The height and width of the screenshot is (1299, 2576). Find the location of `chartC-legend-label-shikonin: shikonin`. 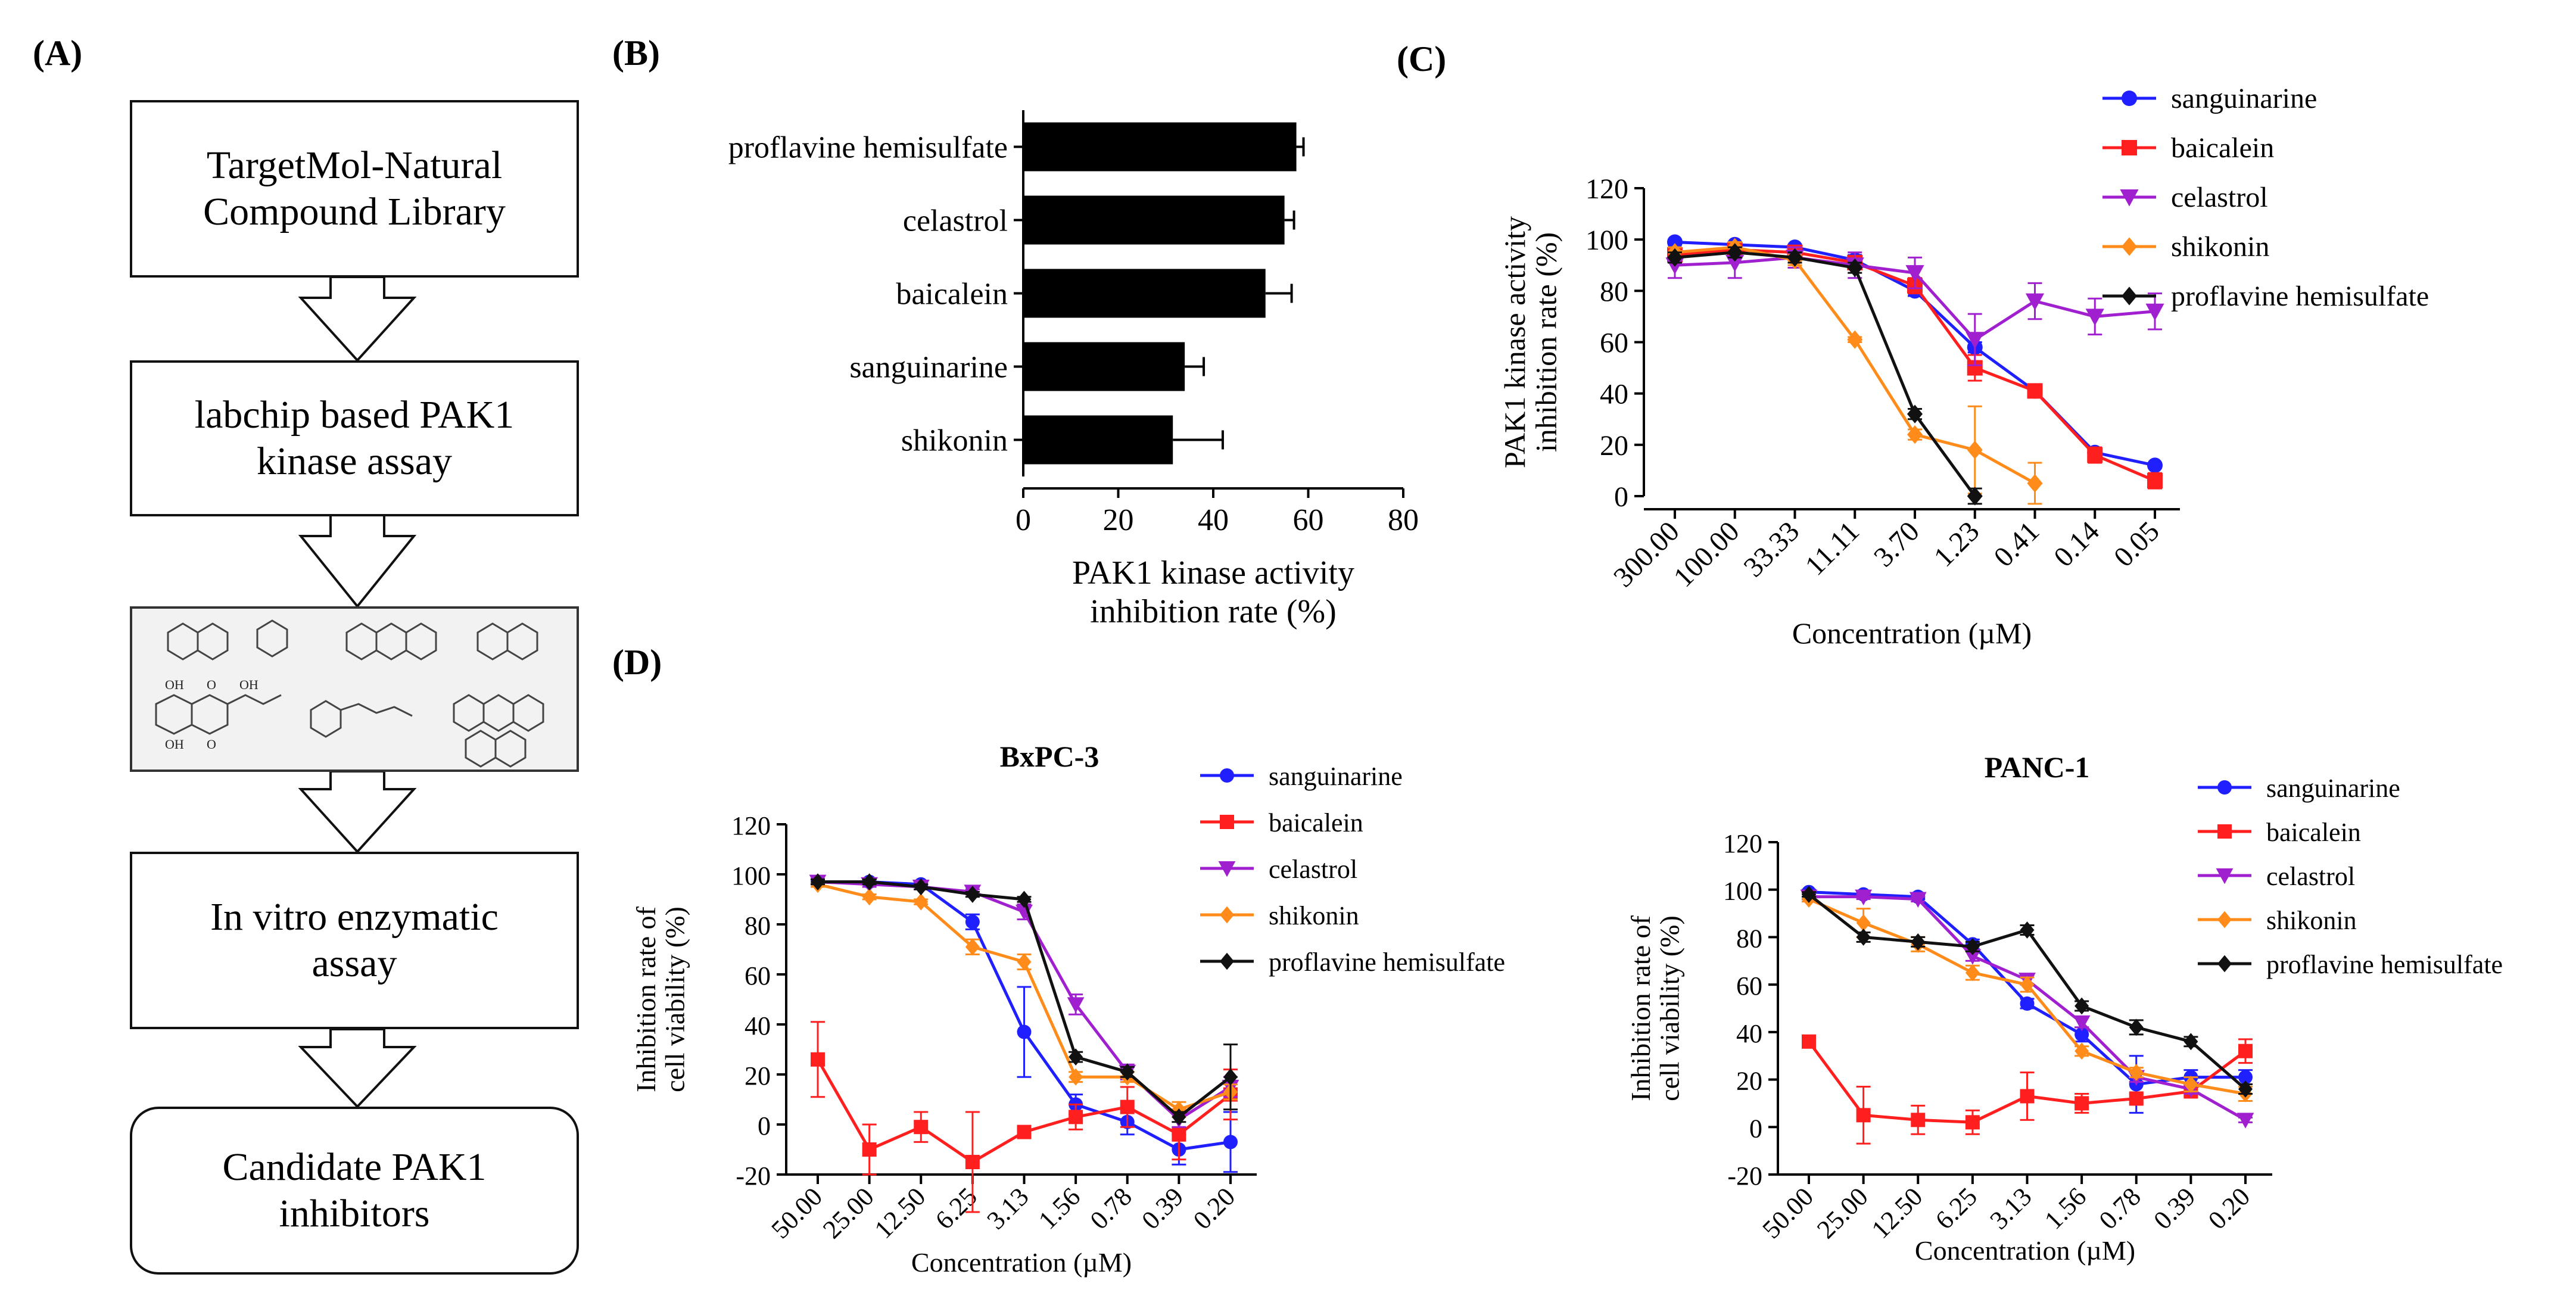

chartC-legend-label-shikonin: shikonin is located at coordinates (2220, 247).